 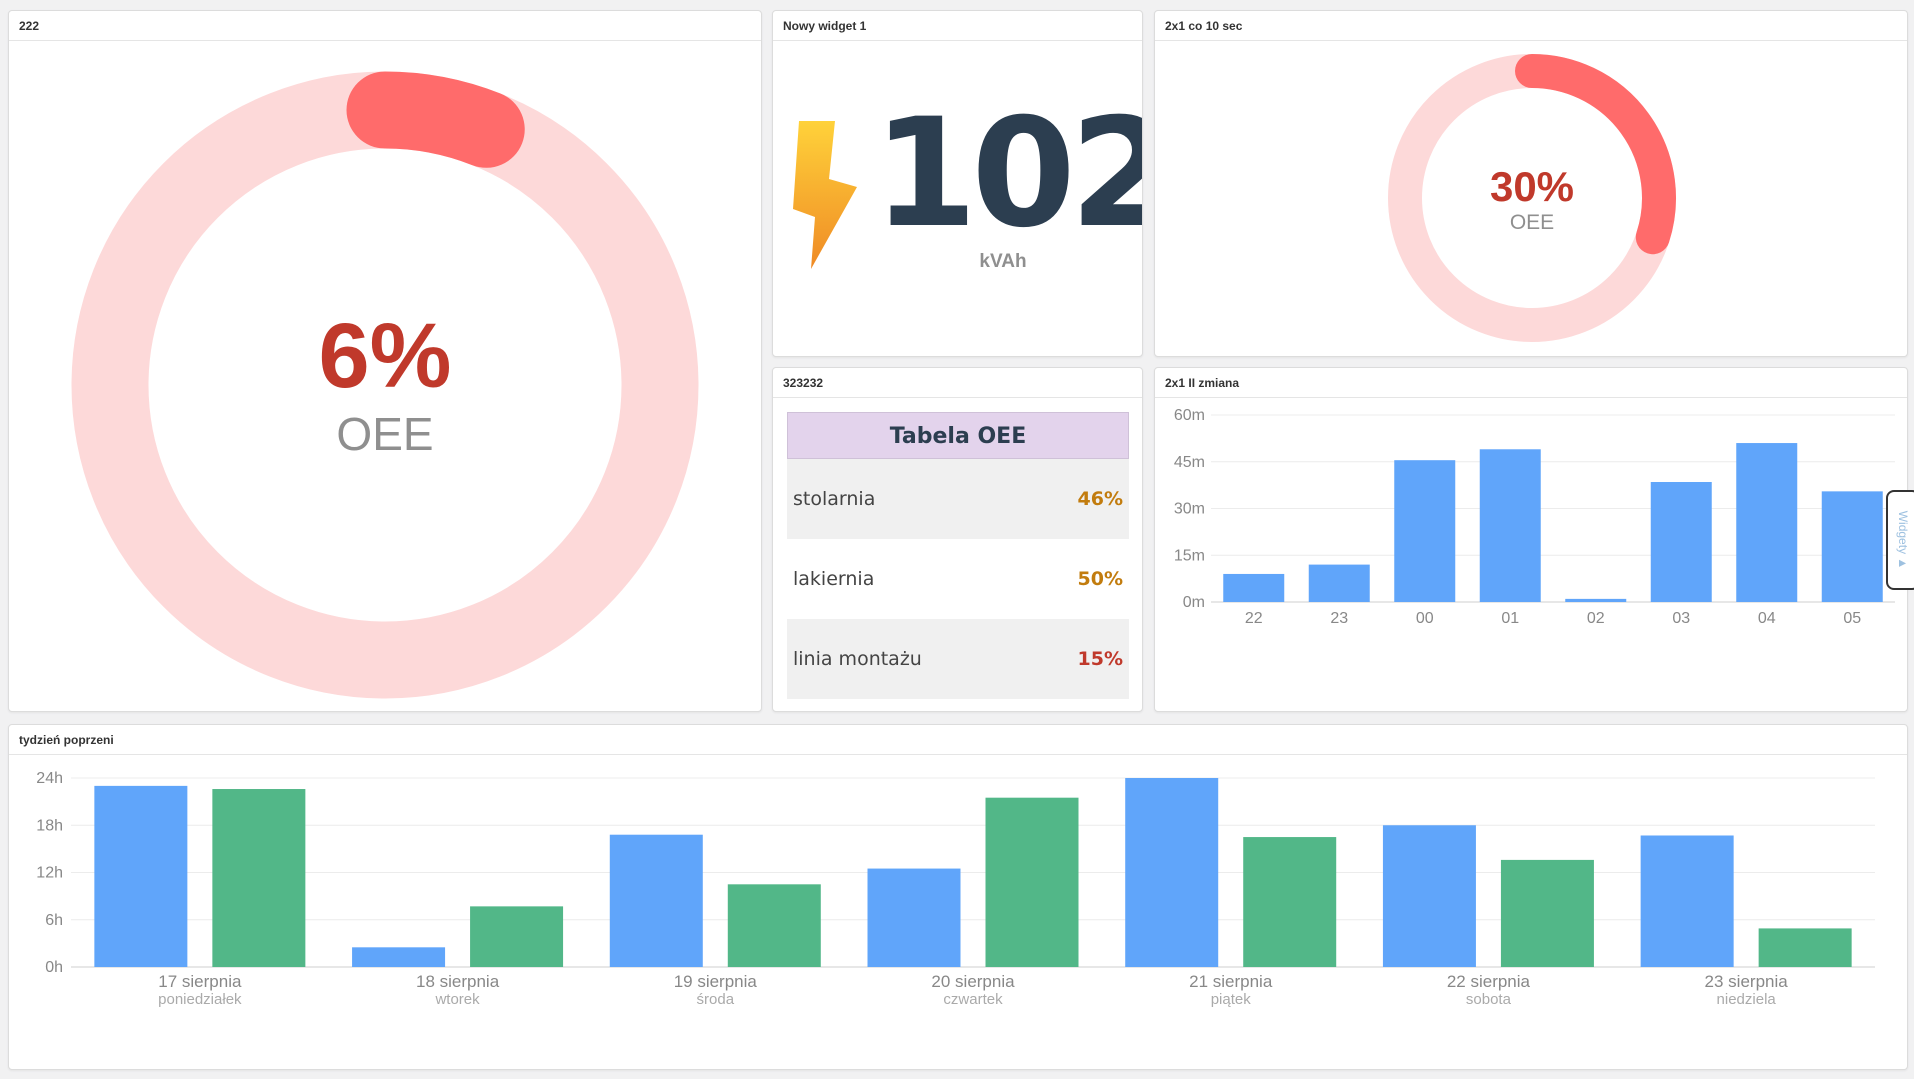 What do you see at coordinates (1903, 540) in the screenshot?
I see `side-tab-label: Widgety ▲` at bounding box center [1903, 540].